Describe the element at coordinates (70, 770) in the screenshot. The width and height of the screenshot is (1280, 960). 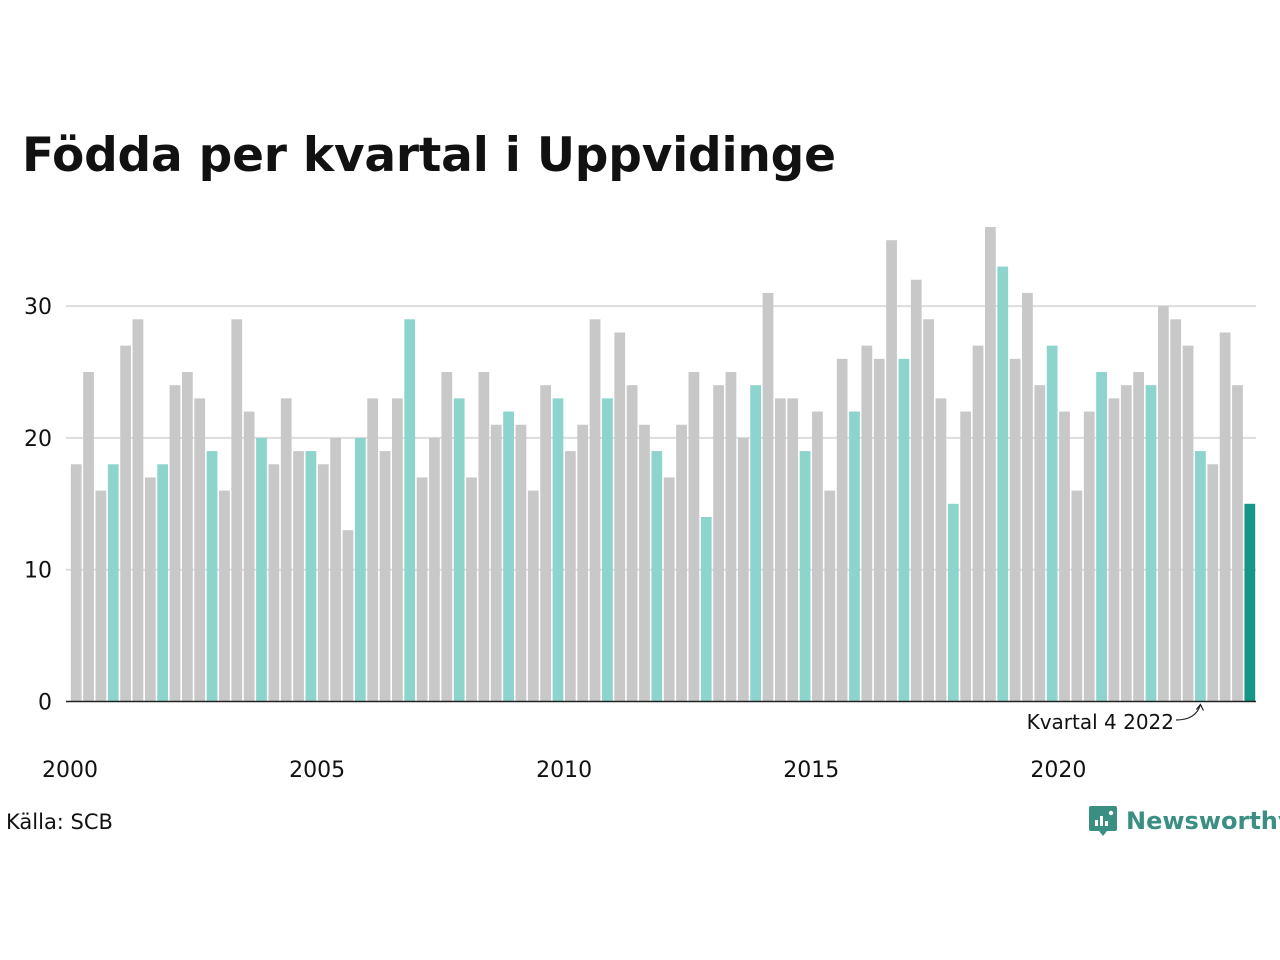
I see `x-tick-label: 2000` at that location.